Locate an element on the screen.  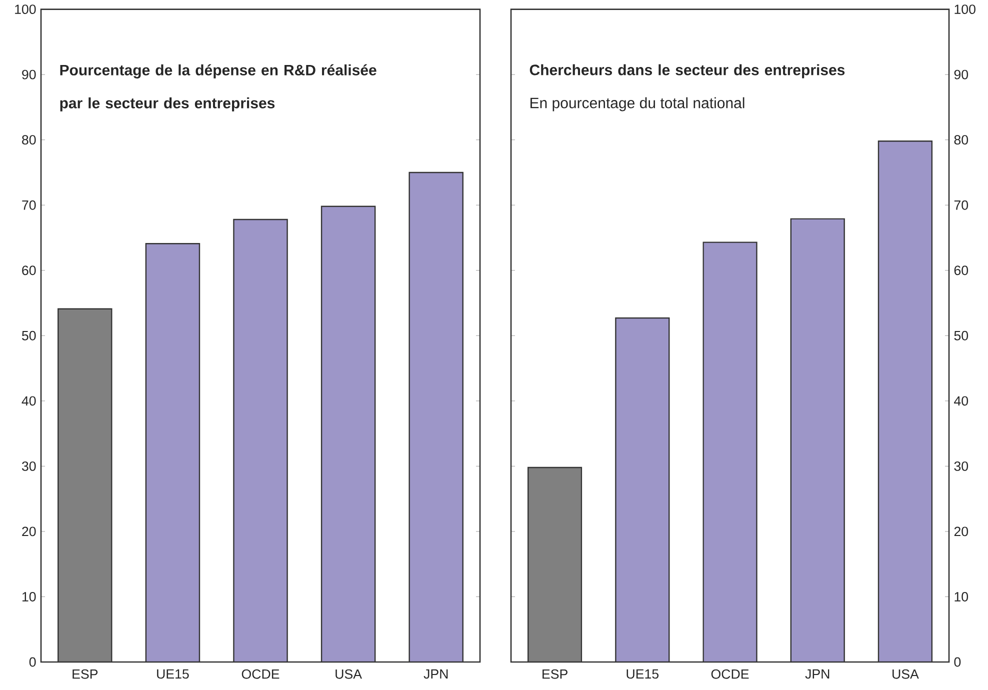
text: En pourcentage du total national is located at coordinates (637, 104).